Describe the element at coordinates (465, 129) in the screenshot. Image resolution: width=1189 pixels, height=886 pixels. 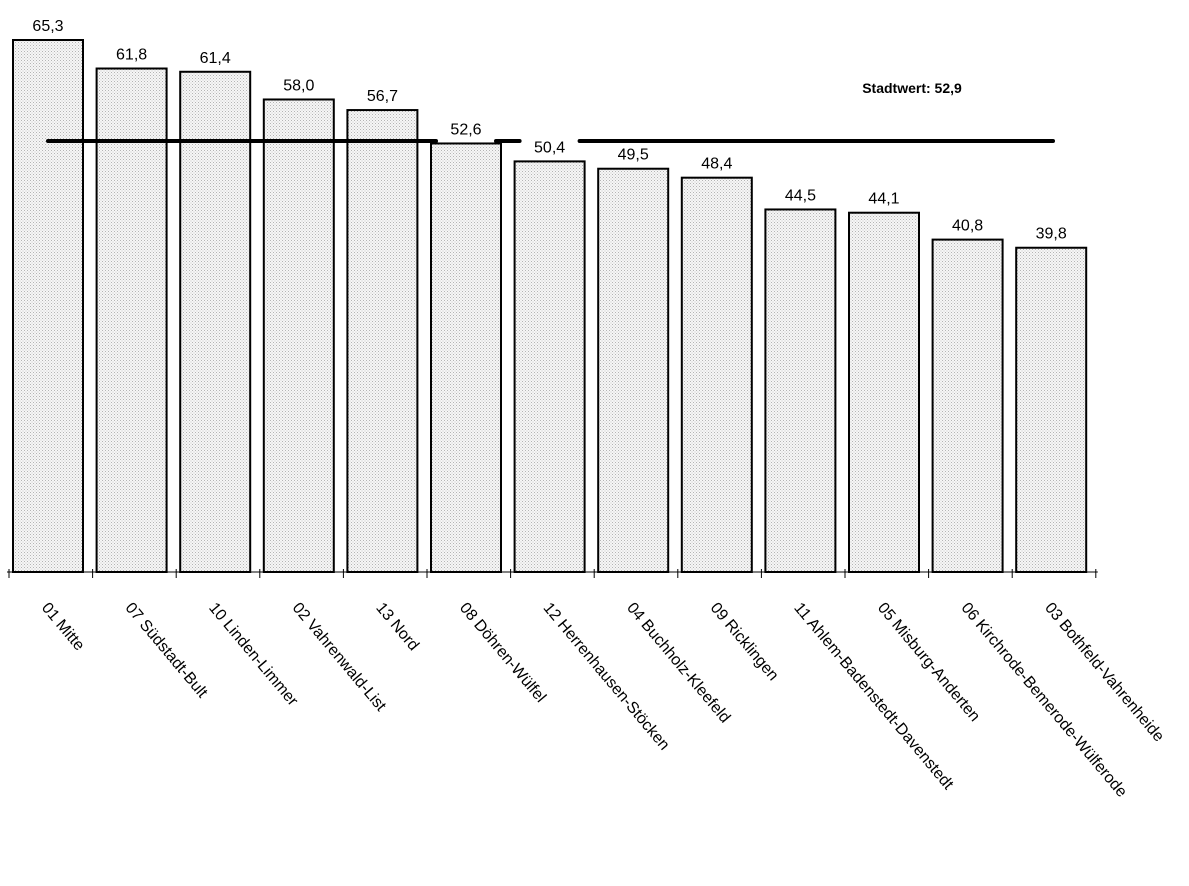
I see `bar-value-label: 52,6` at that location.